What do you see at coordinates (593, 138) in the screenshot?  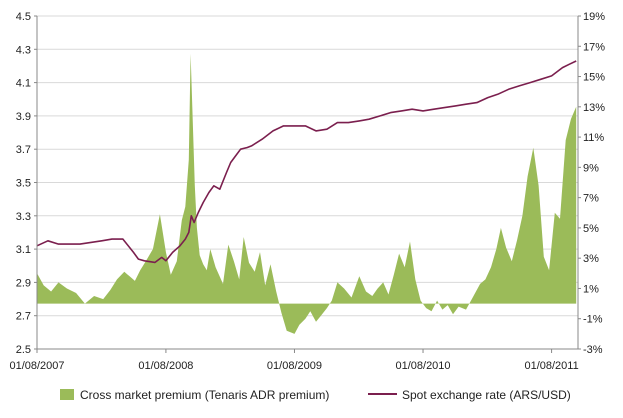 I see `y-right-tick-label: 11%` at bounding box center [593, 138].